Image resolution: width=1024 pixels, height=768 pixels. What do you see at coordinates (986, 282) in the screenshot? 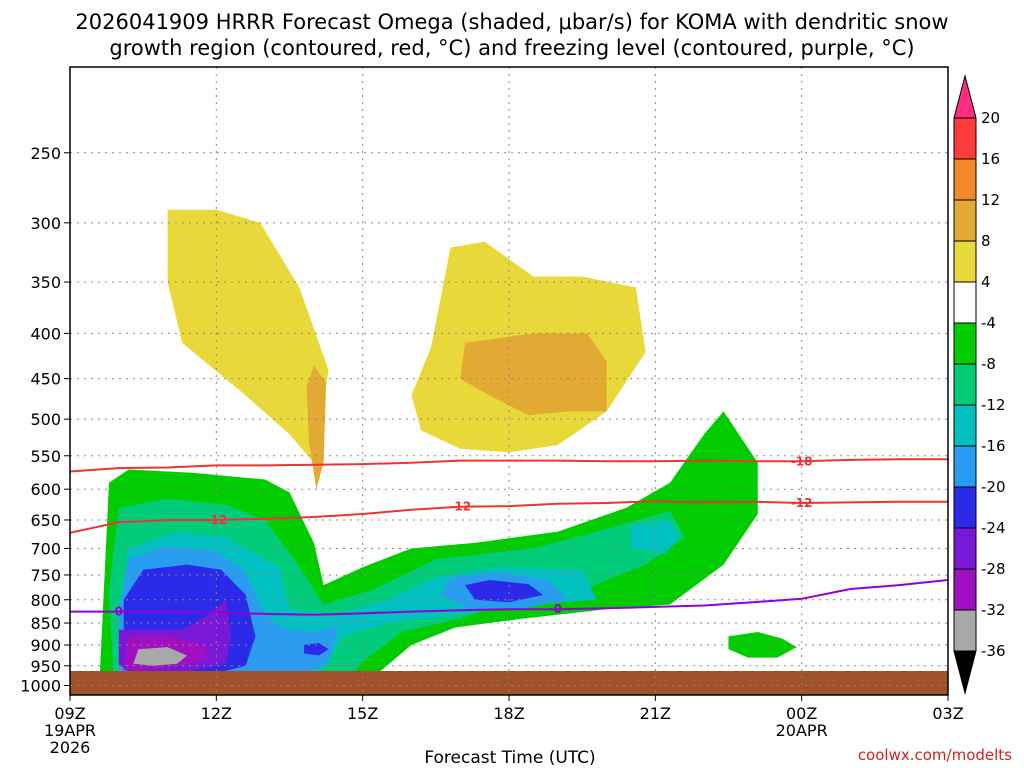
I see `colorbar-label-4: 4` at bounding box center [986, 282].